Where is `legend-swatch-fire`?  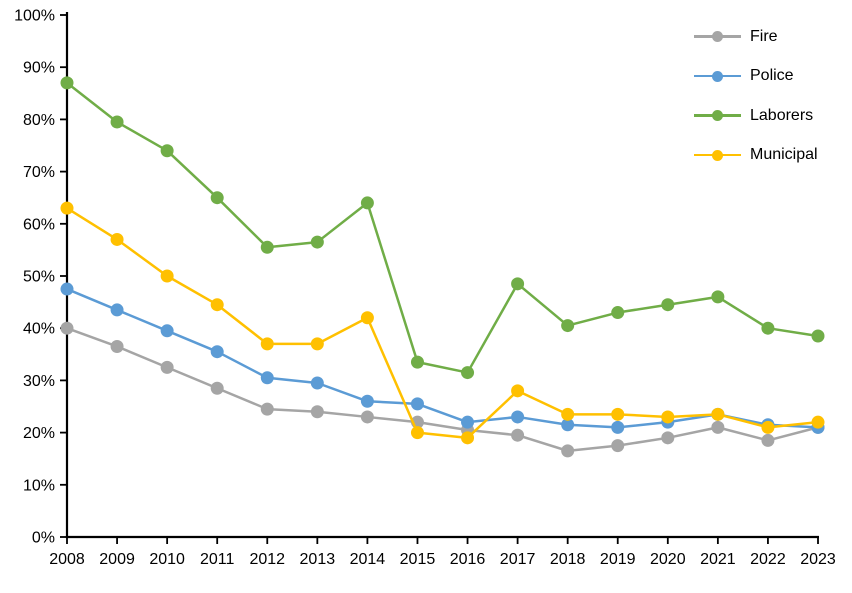
legend-swatch-fire is located at coordinates (717, 36).